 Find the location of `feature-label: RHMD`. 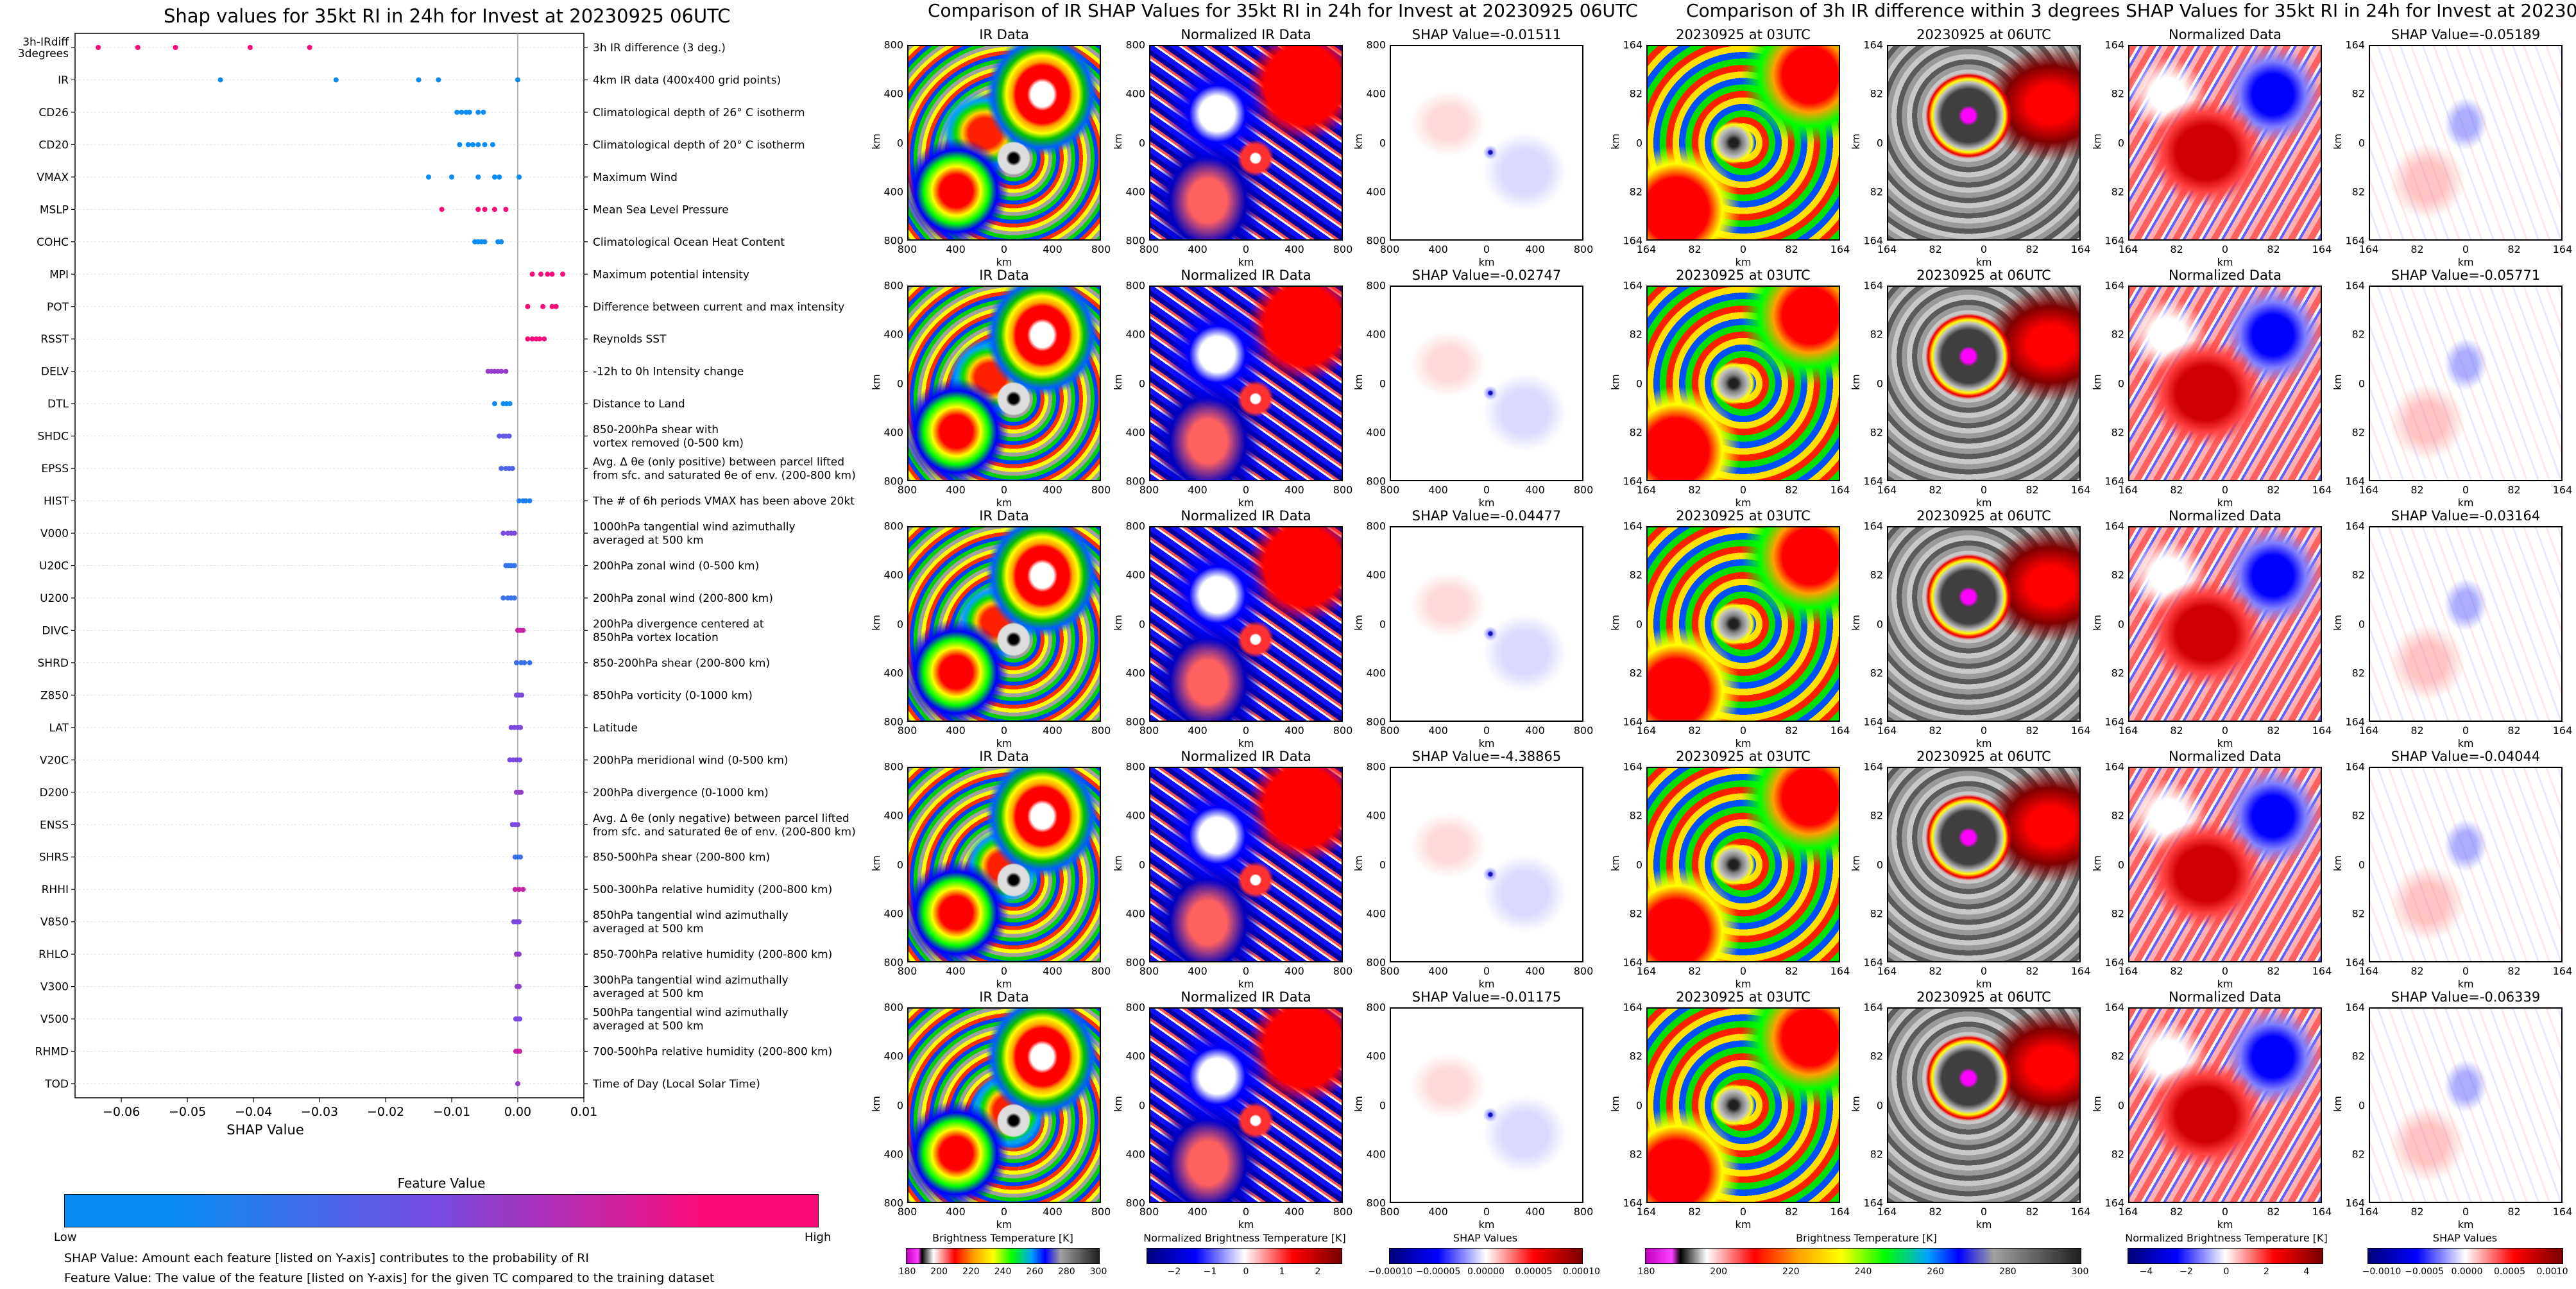

feature-label: RHMD is located at coordinates (52, 1052).